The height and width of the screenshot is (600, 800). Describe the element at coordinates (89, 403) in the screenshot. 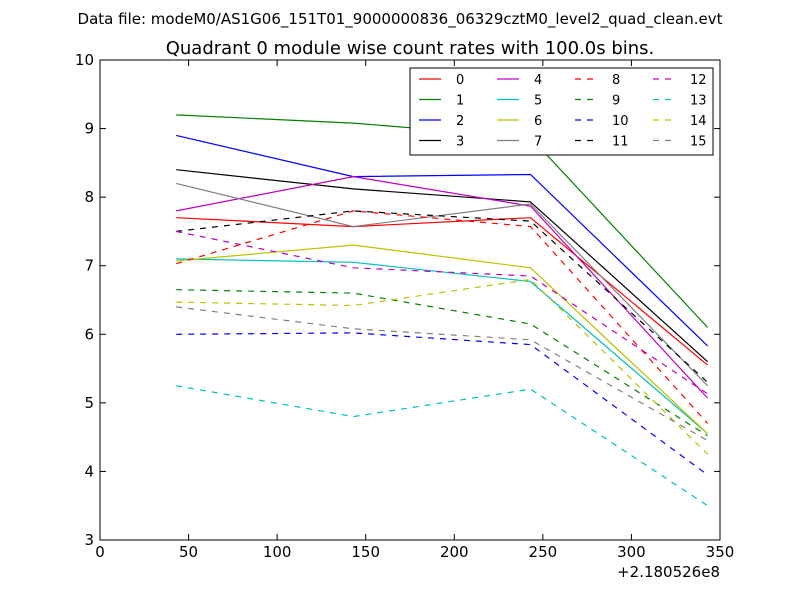

I see `y-tick-label: 5` at that location.